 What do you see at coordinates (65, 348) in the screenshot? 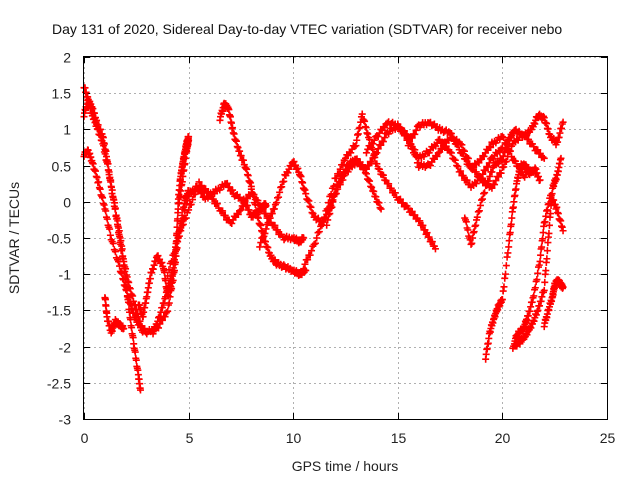
I see `y-tick-label: -2` at bounding box center [65, 348].